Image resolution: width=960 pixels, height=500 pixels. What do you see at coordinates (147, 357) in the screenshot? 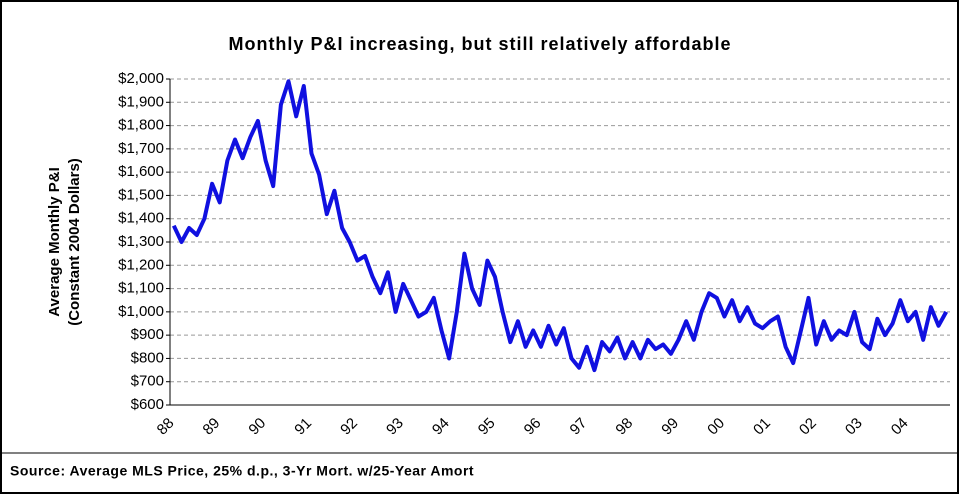
I see `y-tick-label: $800` at bounding box center [147, 357].